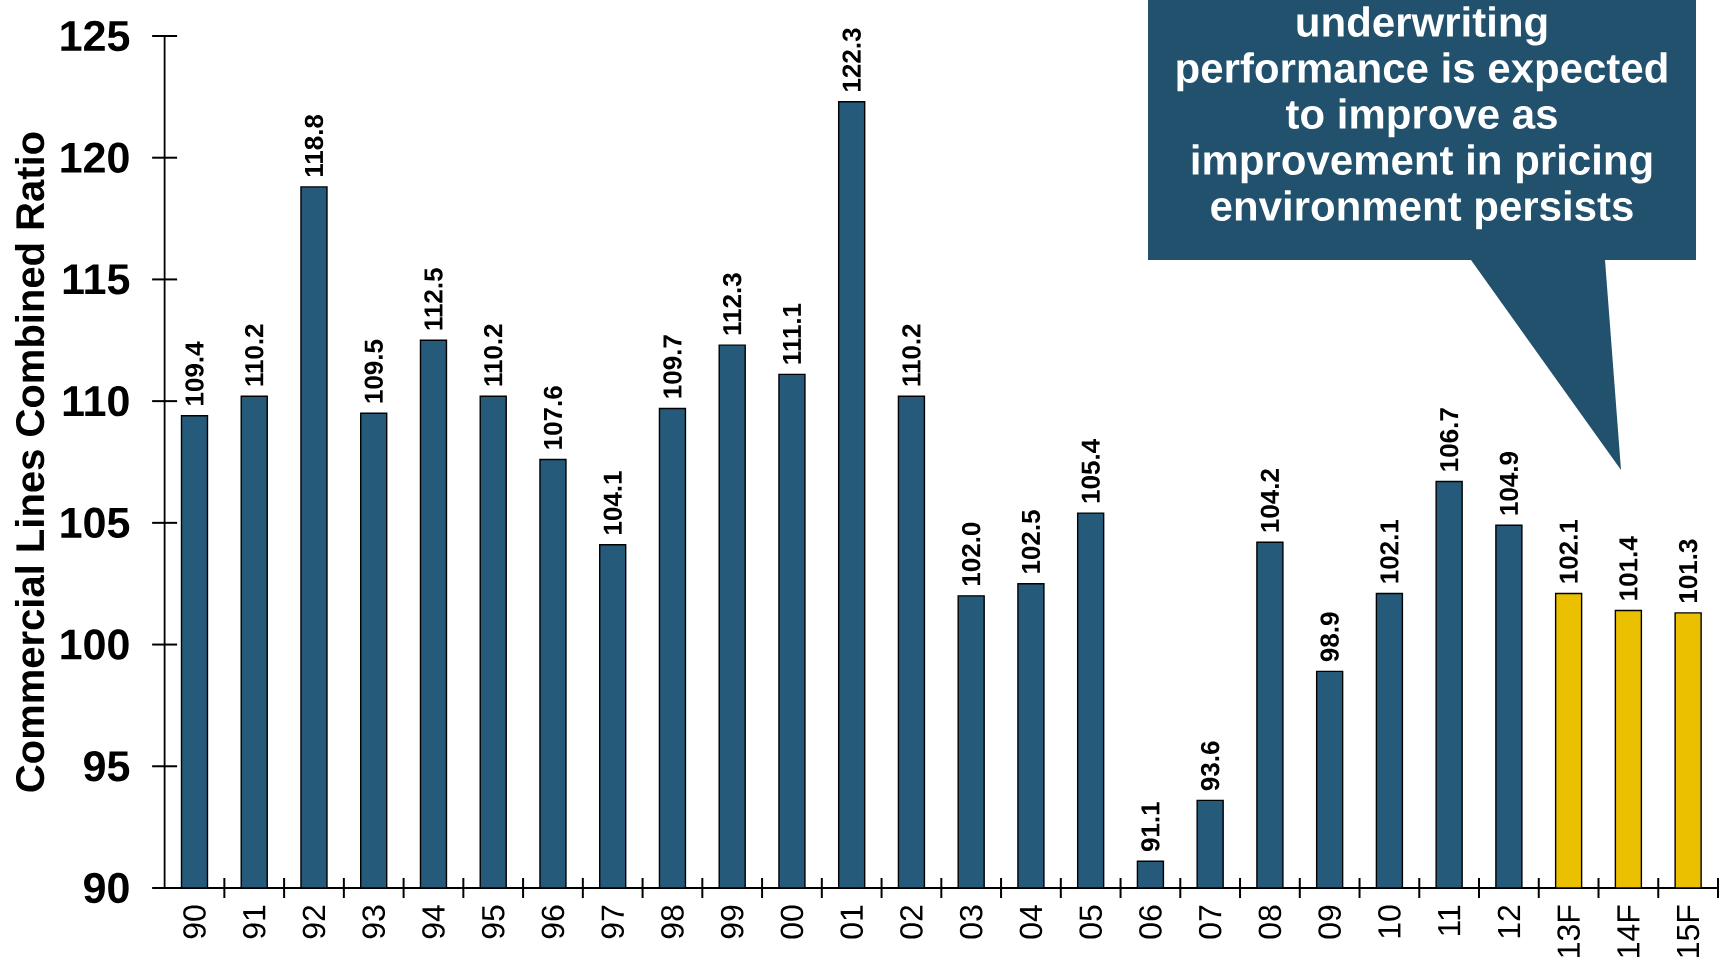 This screenshot has width=1721, height=974. I want to click on x-tick-label: 07, so click(1210, 922).